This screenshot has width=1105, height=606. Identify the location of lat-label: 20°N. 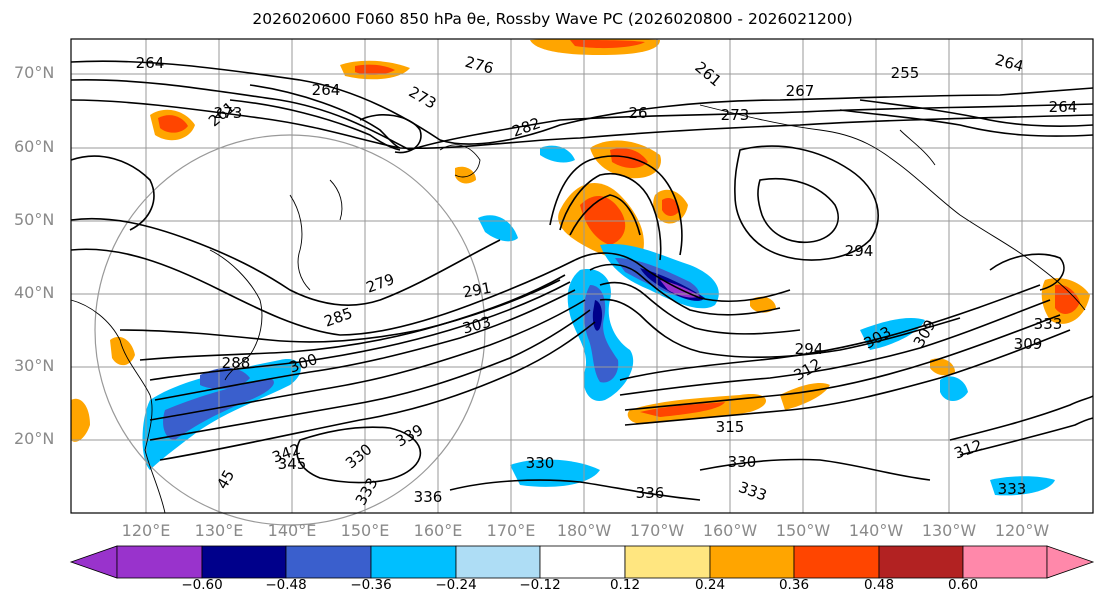
(34, 438).